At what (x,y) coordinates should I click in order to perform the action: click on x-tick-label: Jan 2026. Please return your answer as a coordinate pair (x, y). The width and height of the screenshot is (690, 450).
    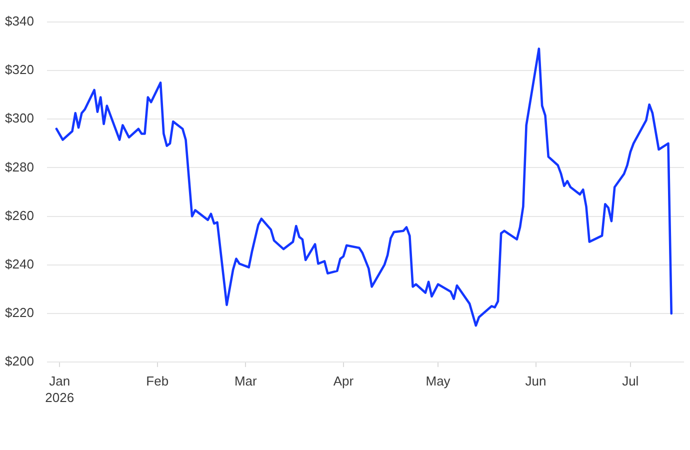
    Looking at the image, I should click on (59, 389).